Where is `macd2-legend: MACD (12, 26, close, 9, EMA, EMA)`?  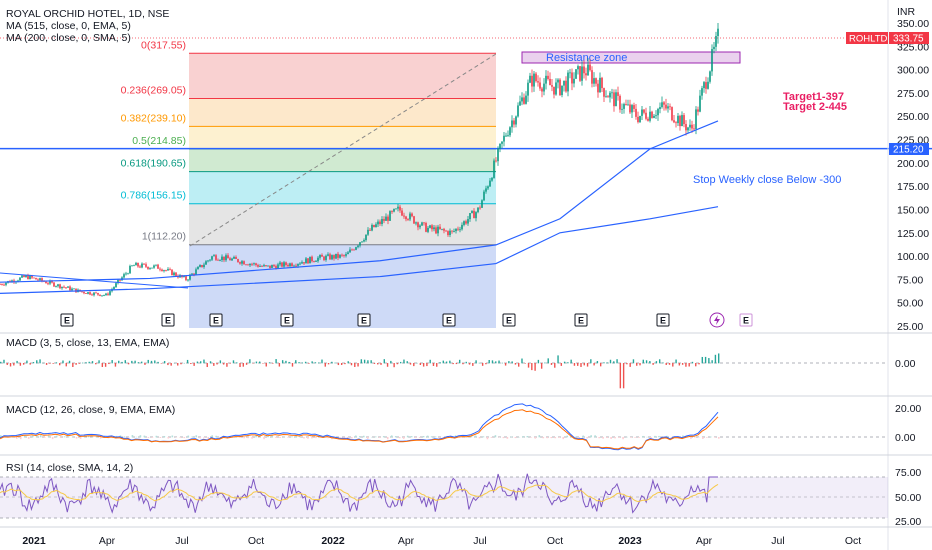 macd2-legend: MACD (12, 26, close, 9, EMA, EMA) is located at coordinates (90, 410).